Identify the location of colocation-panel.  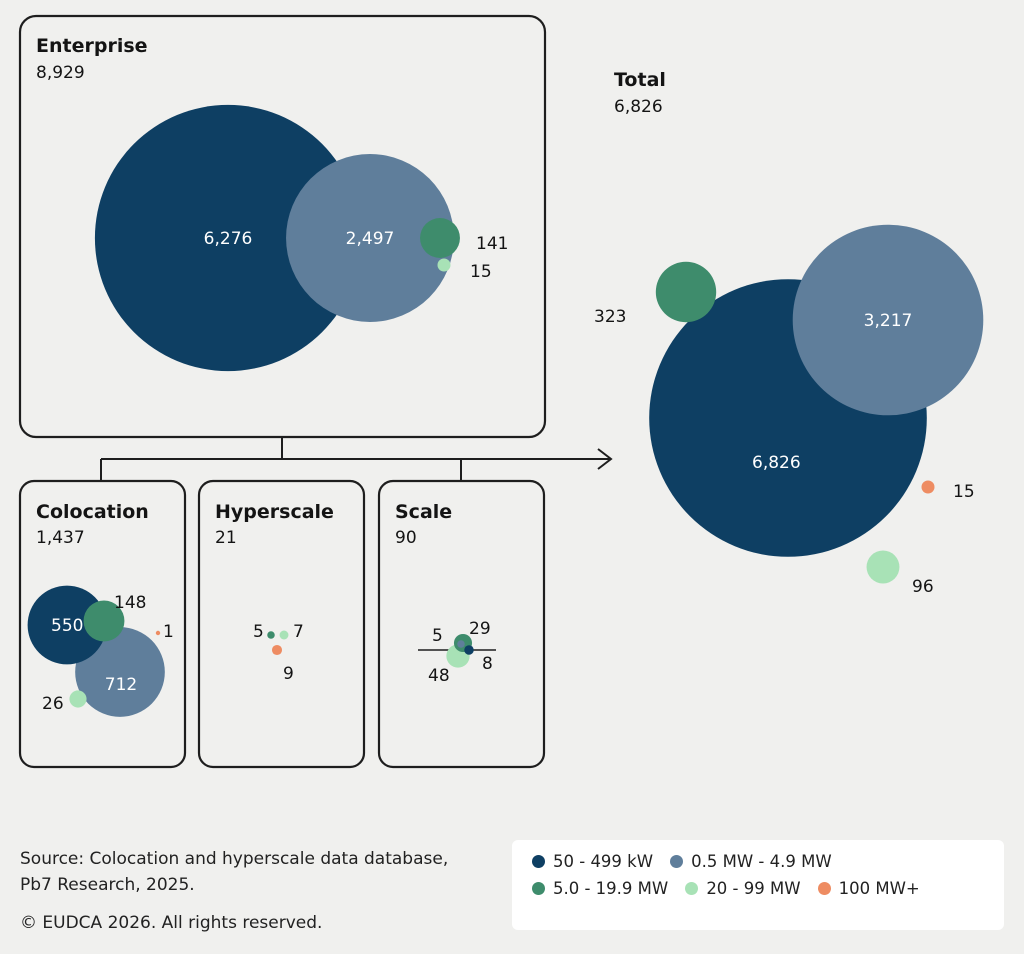
(102, 624).